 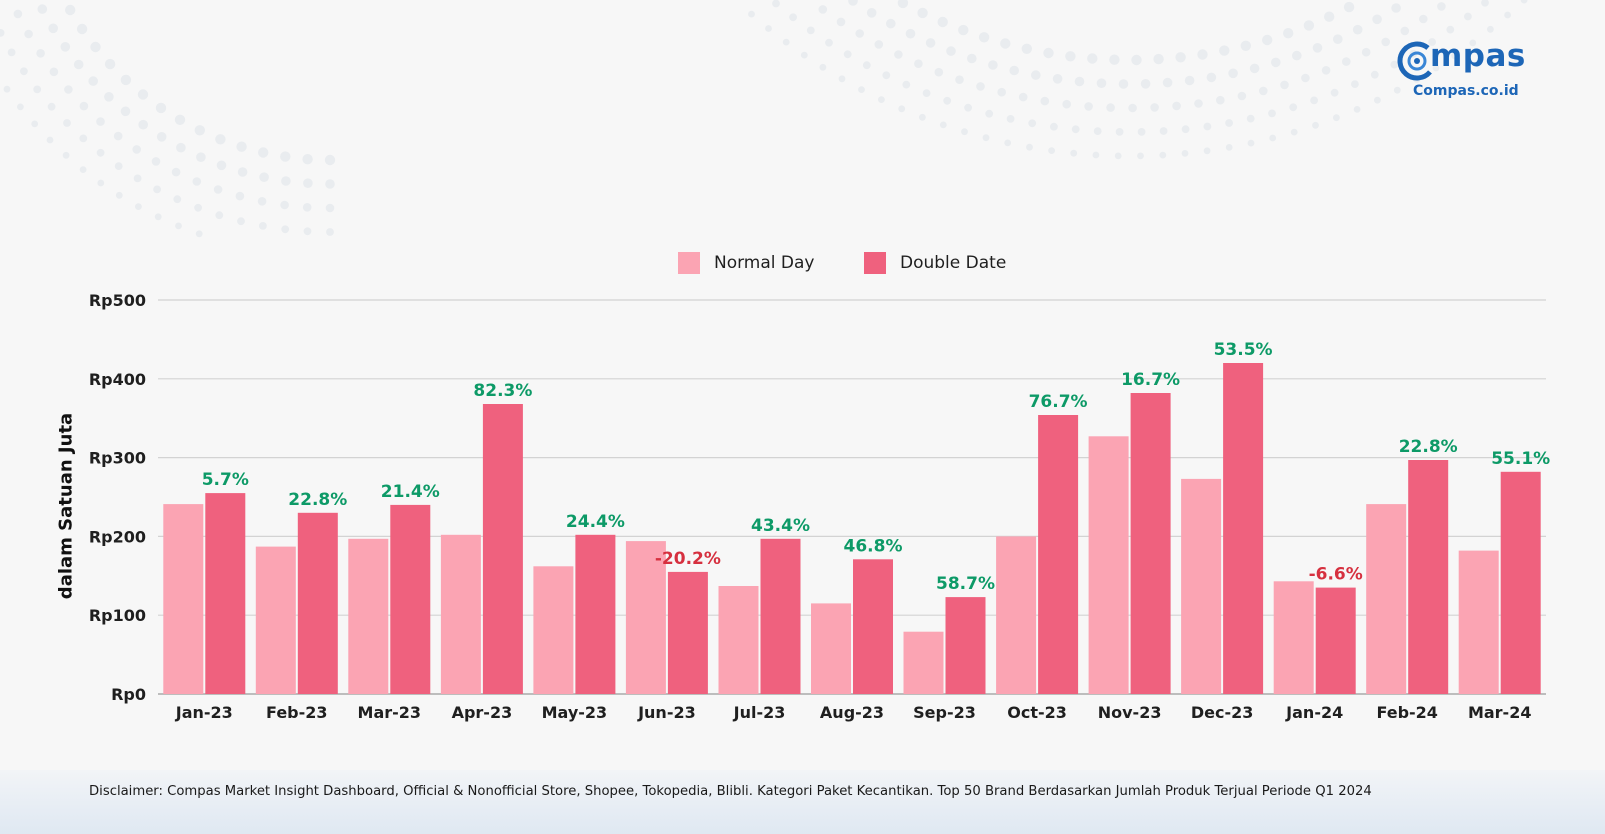 What do you see at coordinates (1500, 712) in the screenshot?
I see `x-tick-label: Mar-24` at bounding box center [1500, 712].